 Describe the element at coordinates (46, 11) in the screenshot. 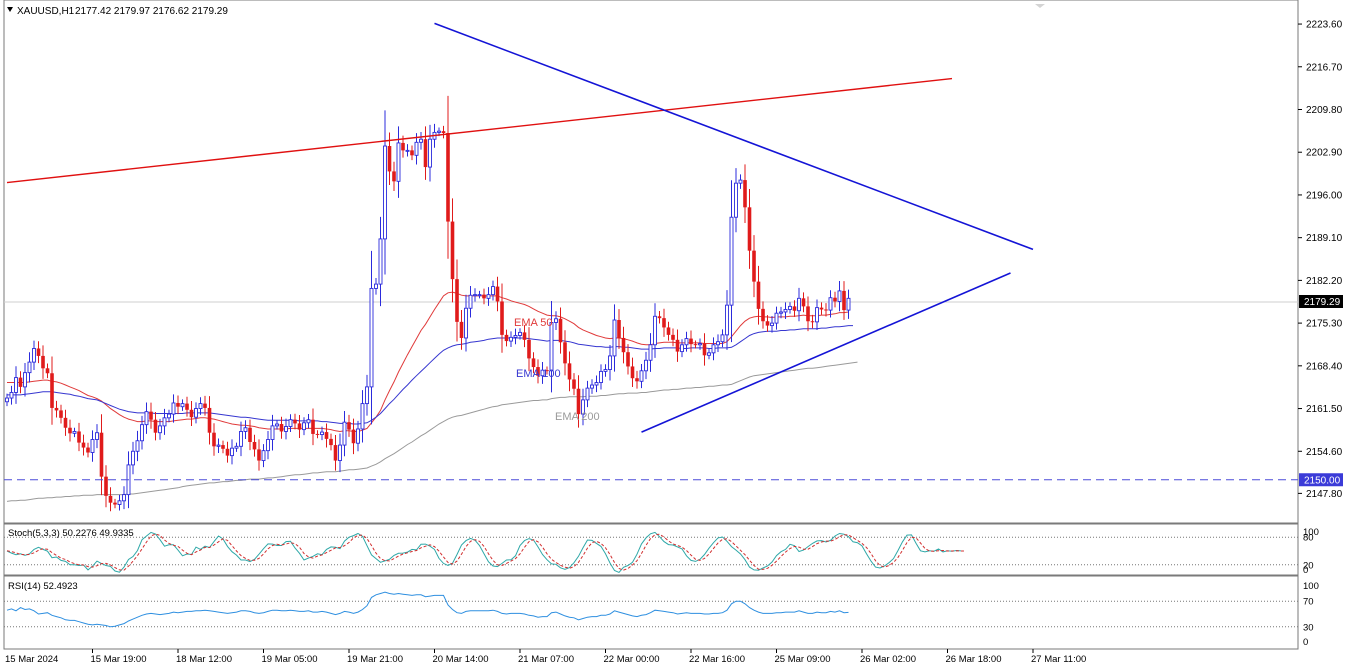

I see `symbol-label: XAUUSD,H1` at that location.